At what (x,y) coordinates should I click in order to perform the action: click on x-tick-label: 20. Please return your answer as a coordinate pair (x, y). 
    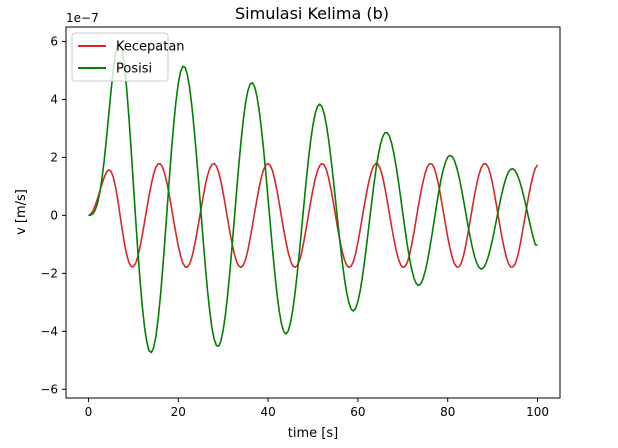
    Looking at the image, I should click on (178, 412).